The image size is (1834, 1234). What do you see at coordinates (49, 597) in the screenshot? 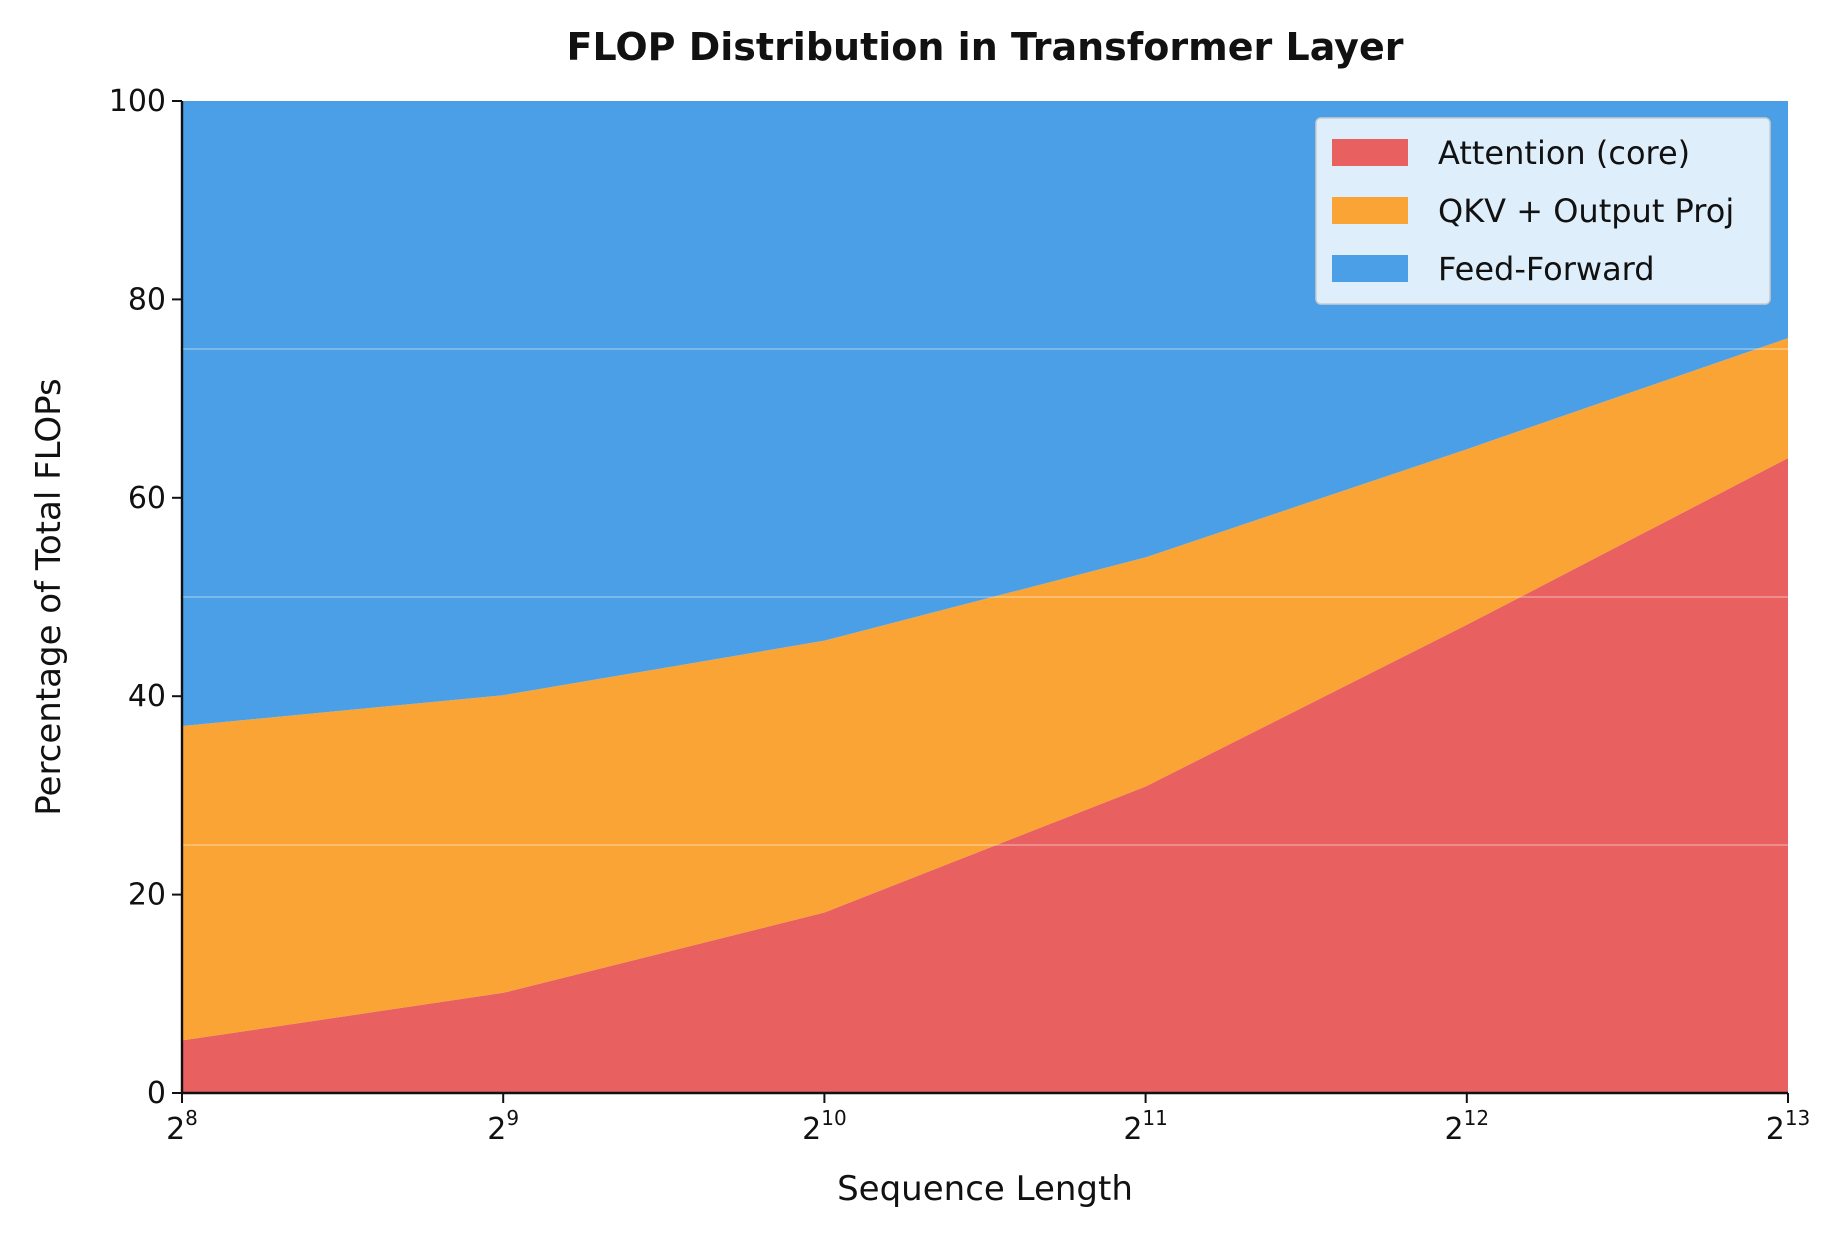
I see `y-axis-label: Percentage of Total FLOPs` at bounding box center [49, 597].